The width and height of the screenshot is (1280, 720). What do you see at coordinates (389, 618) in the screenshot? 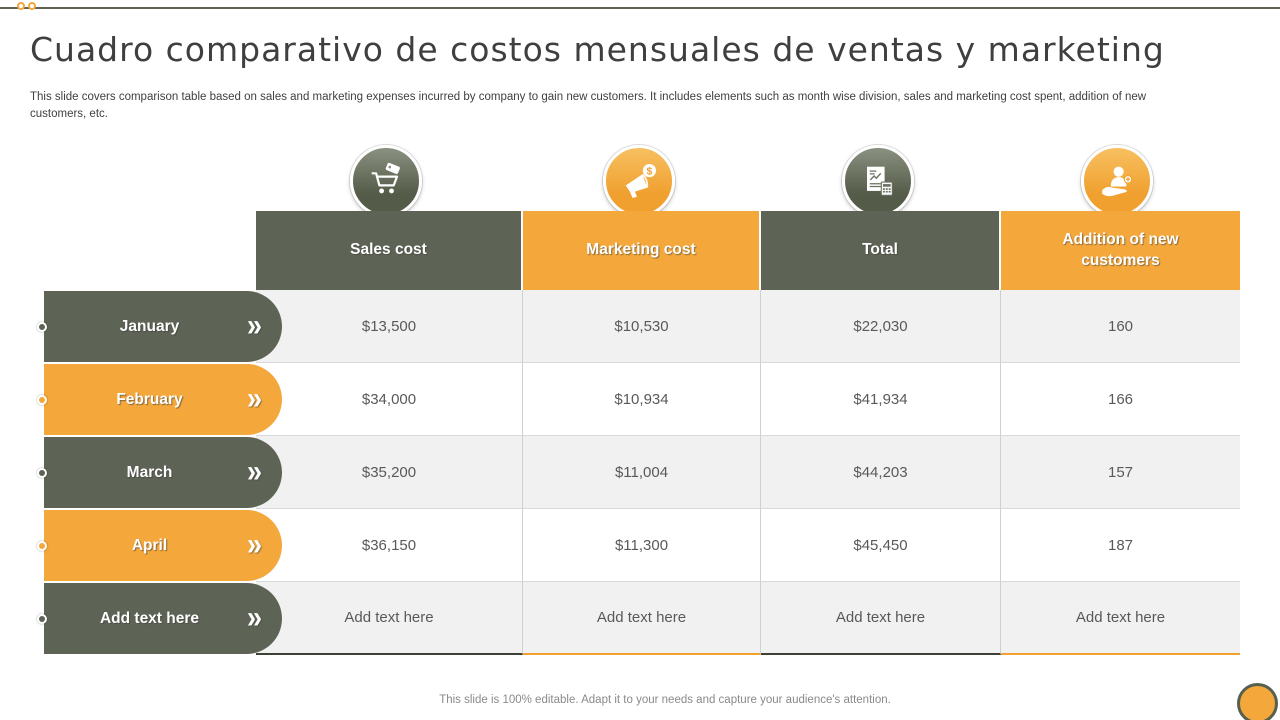
I see `table-cell-add-text-here-sales-cost: Add text here` at bounding box center [389, 618].